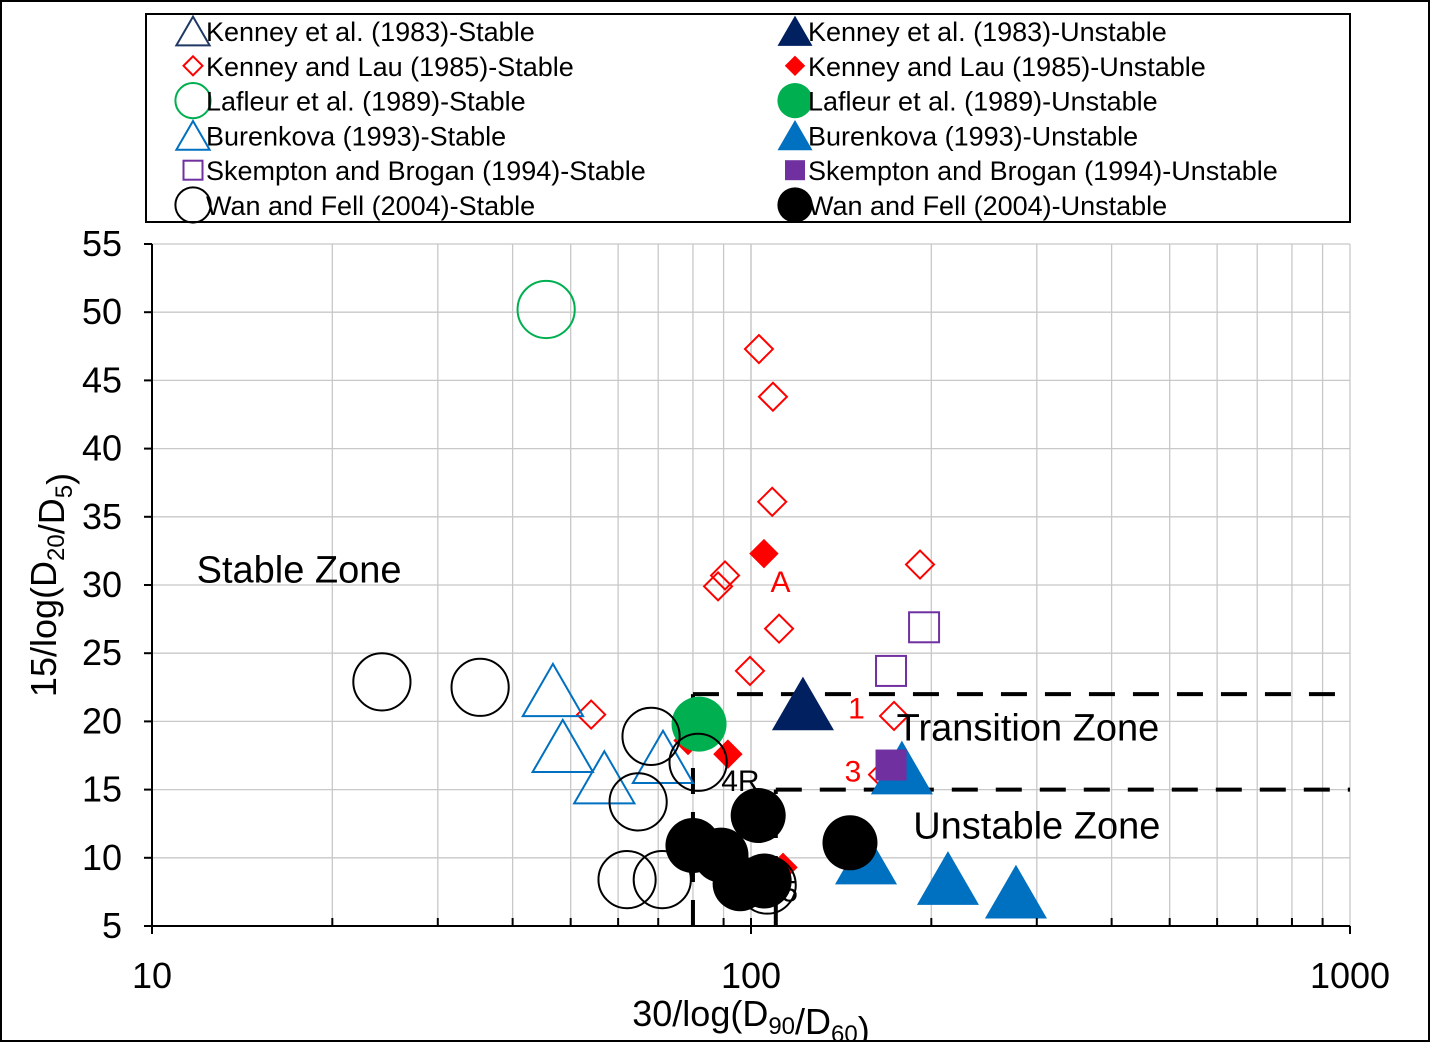  What do you see at coordinates (426, 171) in the screenshot?
I see `legend-entry: Skempton and Brogan (1994)-Stable` at bounding box center [426, 171].